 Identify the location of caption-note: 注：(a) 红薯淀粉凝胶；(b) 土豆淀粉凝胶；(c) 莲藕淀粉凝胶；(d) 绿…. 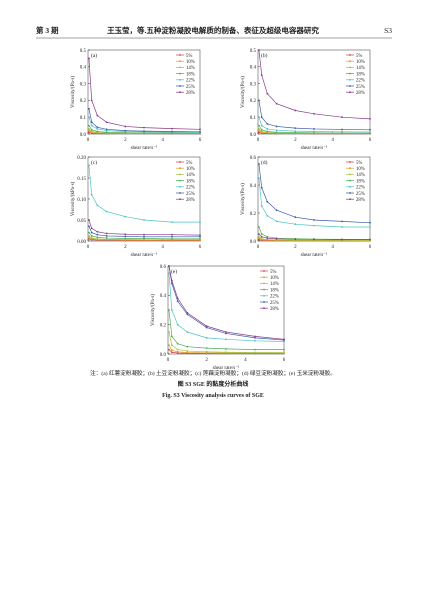
(213, 373).